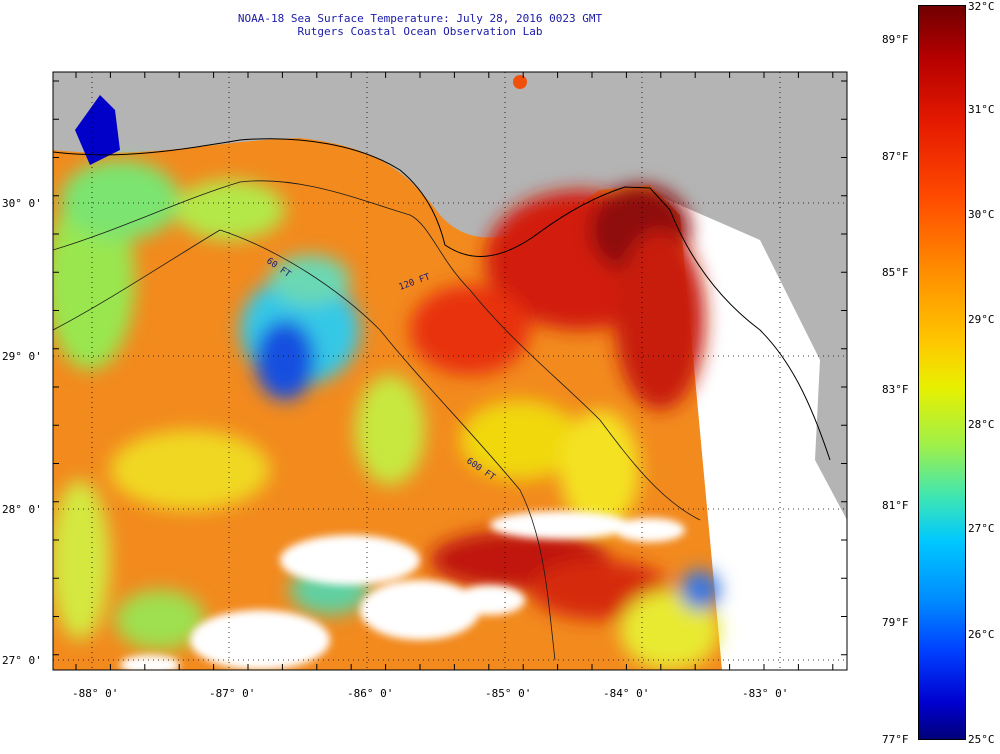  What do you see at coordinates (981, 214) in the screenshot?
I see `colorbar-label-30c: 30°C` at bounding box center [981, 214].